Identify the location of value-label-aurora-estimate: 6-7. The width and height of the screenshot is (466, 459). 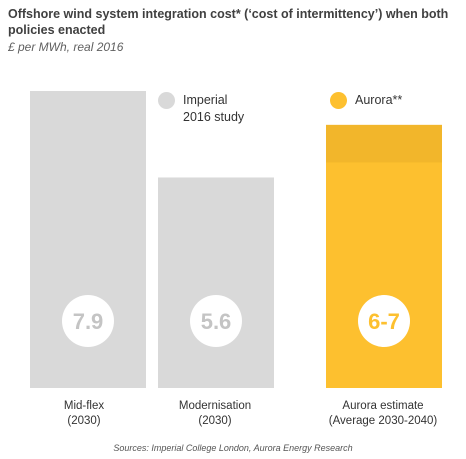
(384, 321).